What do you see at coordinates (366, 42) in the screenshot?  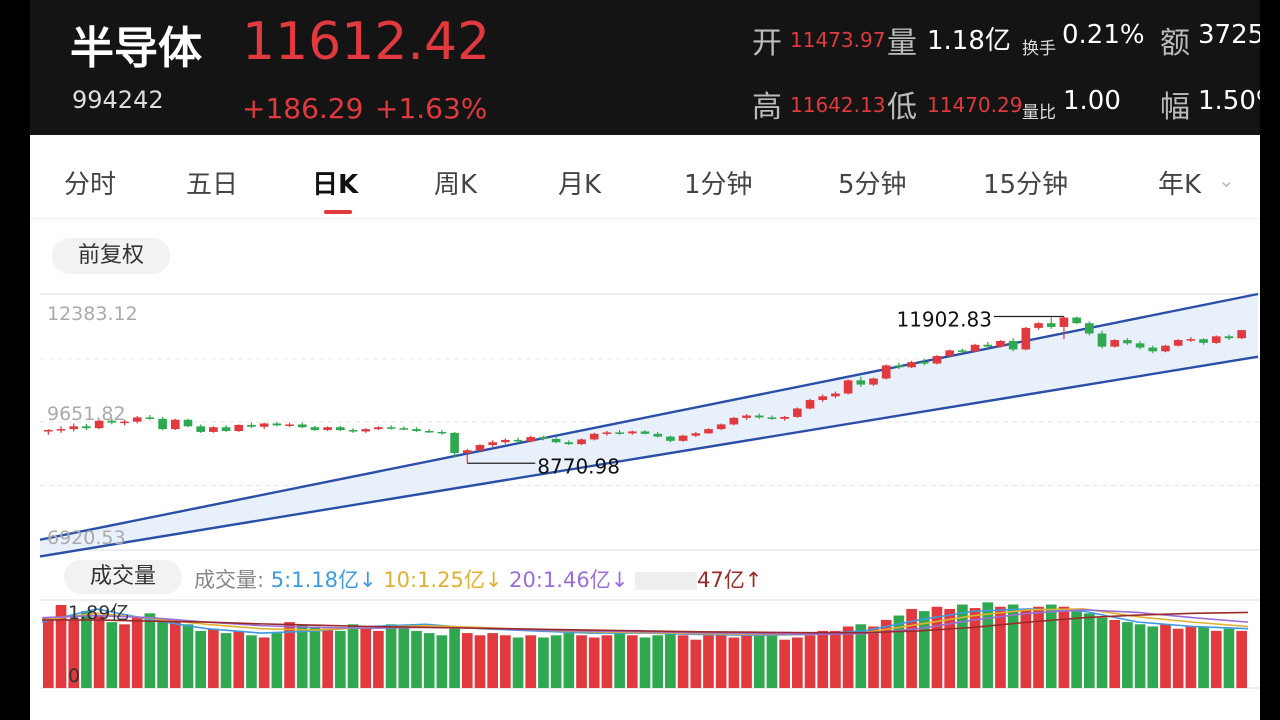 I see `last-price: 11612.42` at bounding box center [366, 42].